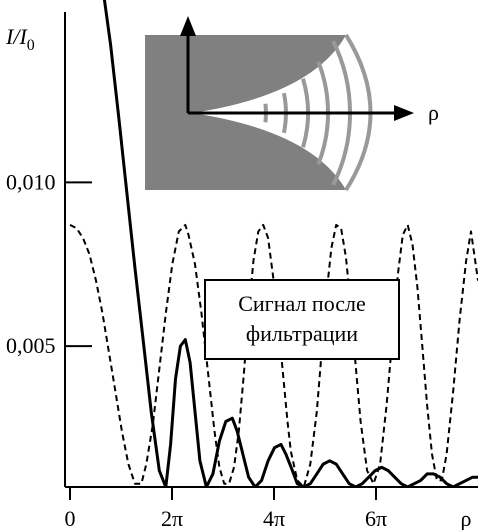  What do you see at coordinates (404, 113) in the screenshot?
I see `inset-horizontal-arrowhead` at bounding box center [404, 113].